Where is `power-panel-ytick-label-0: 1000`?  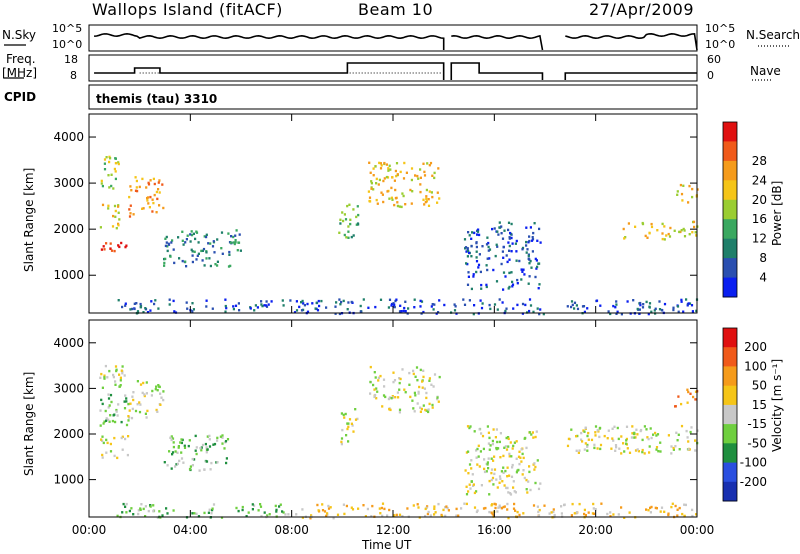 power-panel-ytick-label-0: 1000 is located at coordinates (68, 275).